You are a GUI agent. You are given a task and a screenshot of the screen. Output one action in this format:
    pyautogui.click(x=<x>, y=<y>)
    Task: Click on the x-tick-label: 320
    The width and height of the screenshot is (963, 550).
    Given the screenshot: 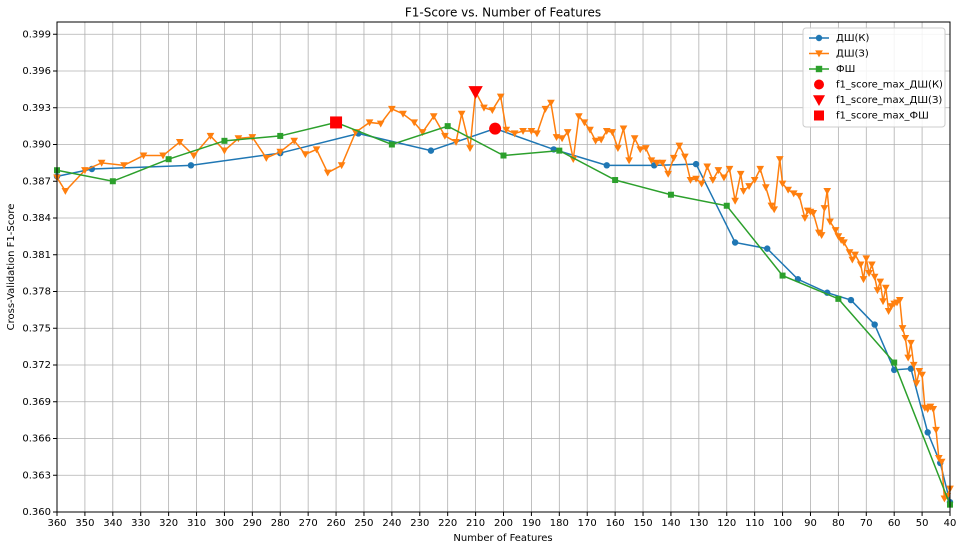 What is the action you would take?
    pyautogui.click(x=168, y=523)
    